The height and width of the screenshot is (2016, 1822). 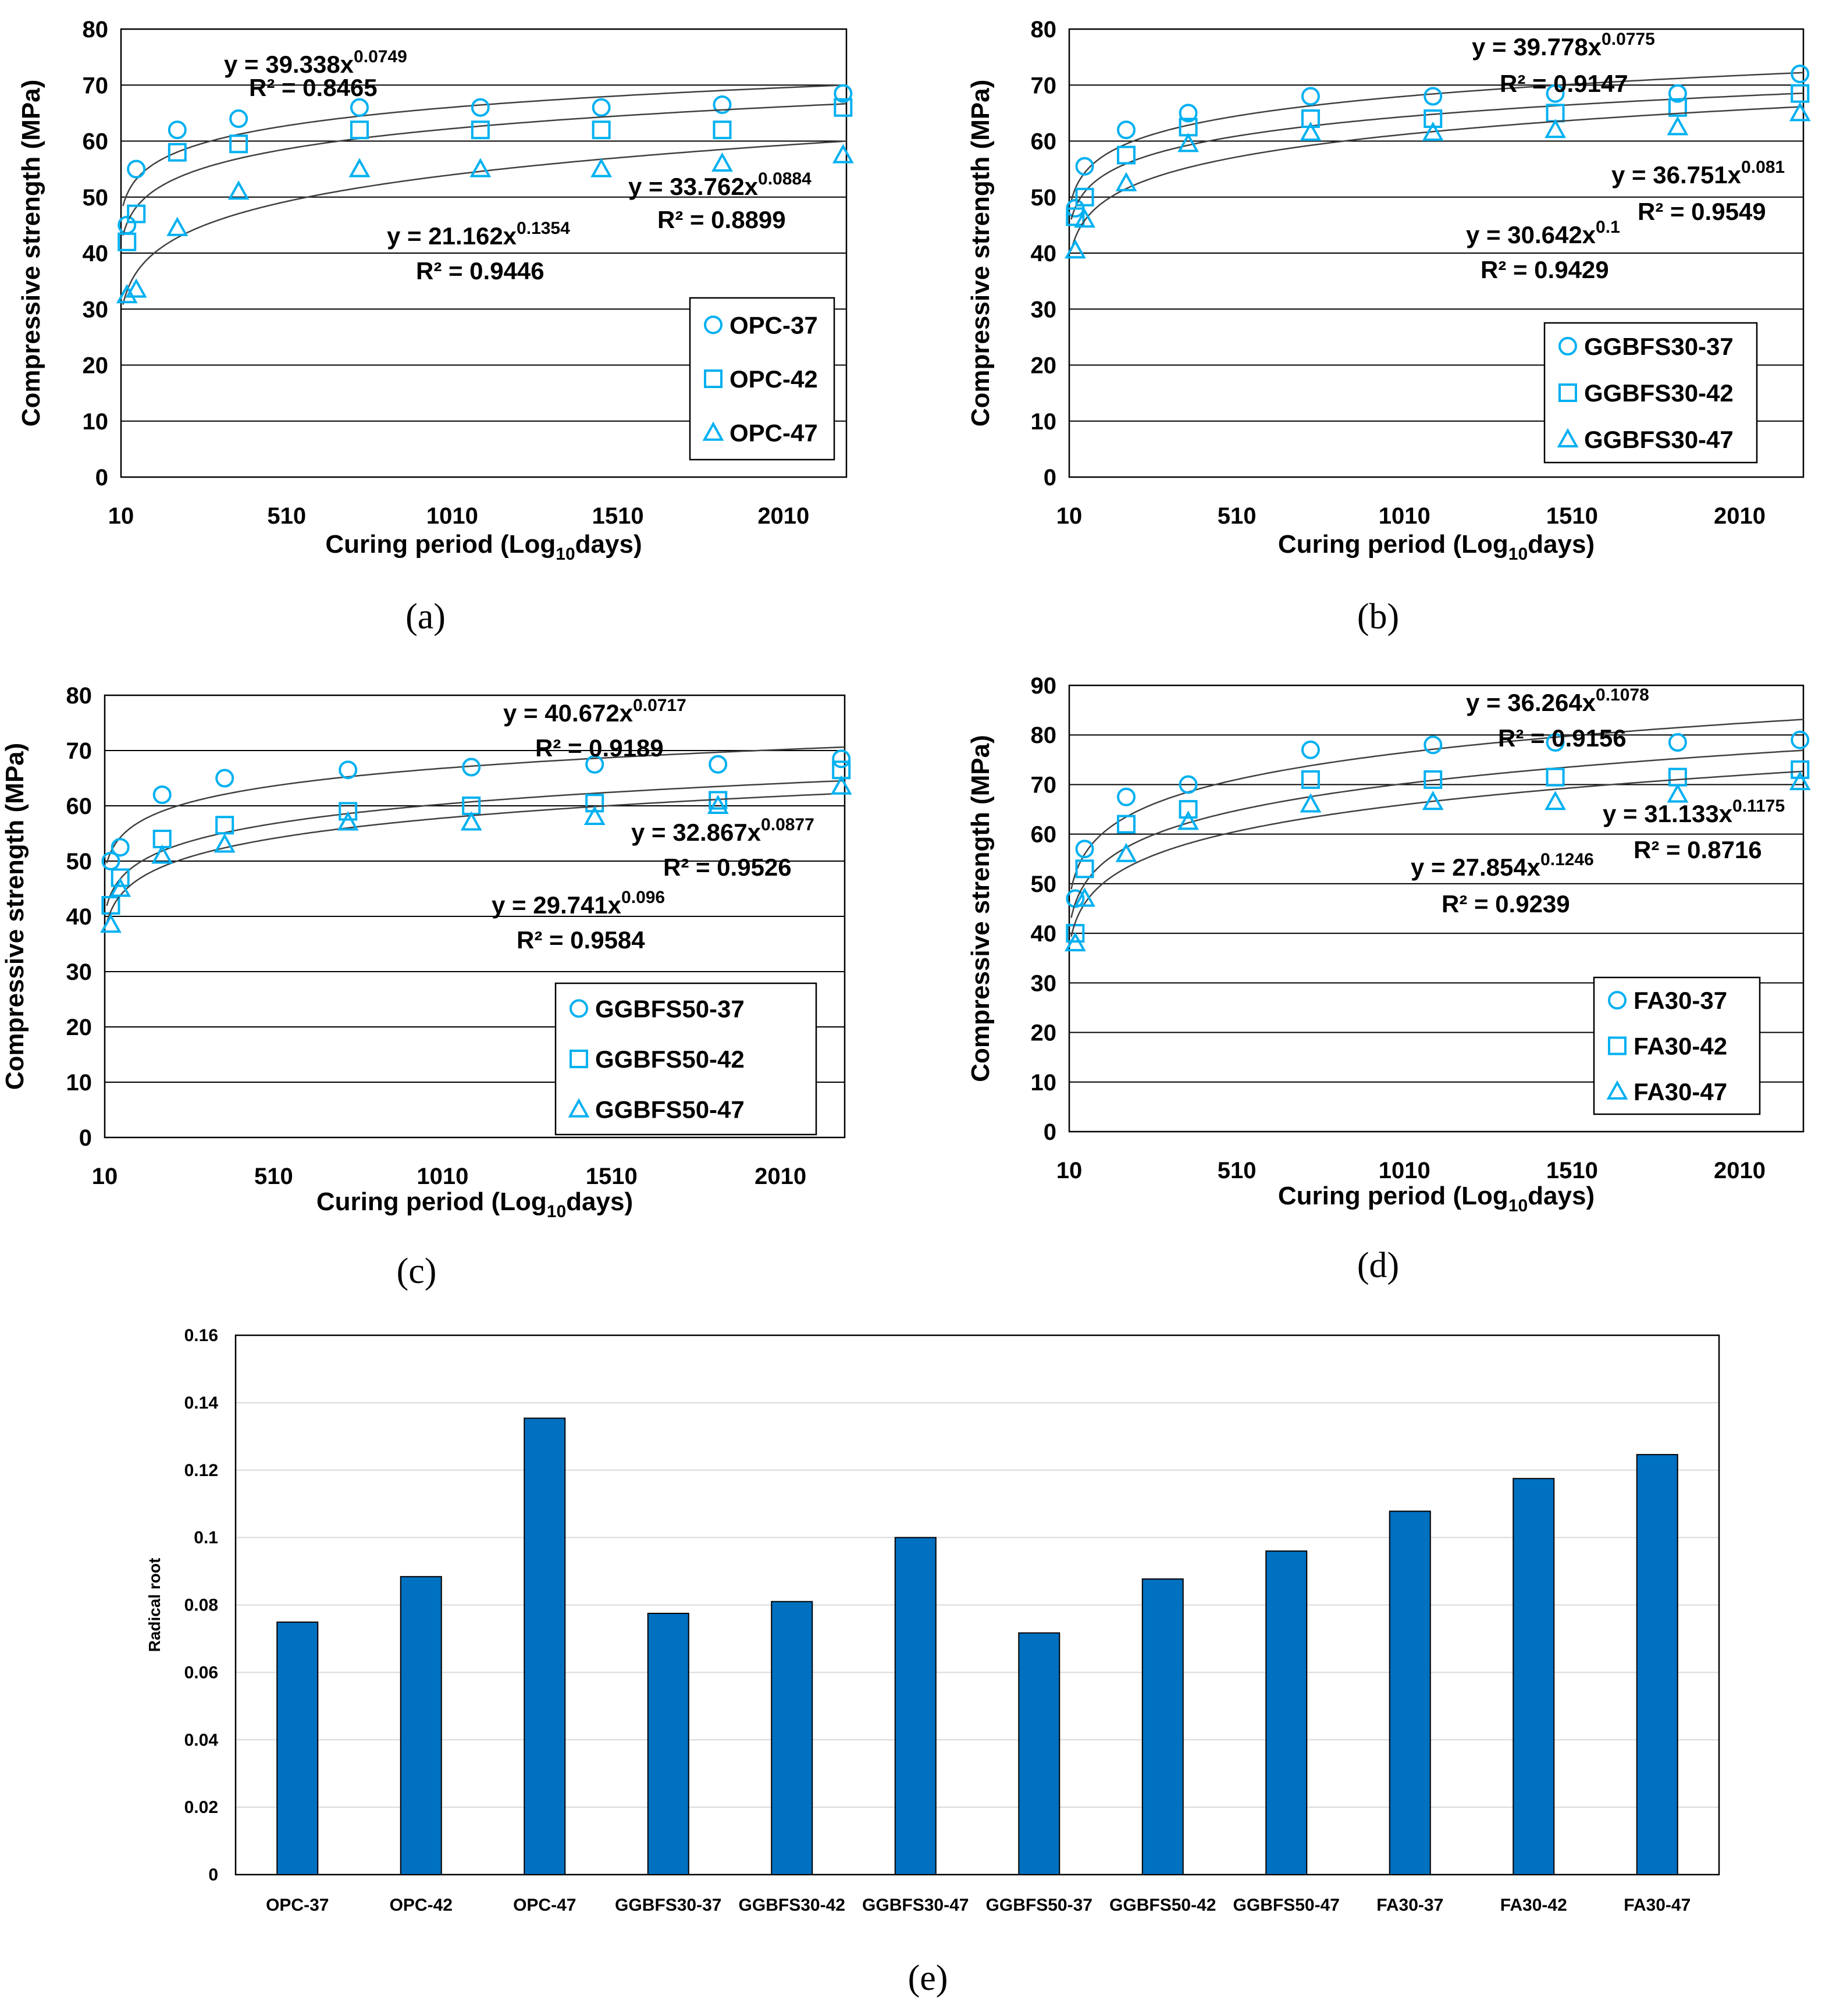 What do you see at coordinates (206, 1538) in the screenshot?
I see `y-tick-label: 0.1` at bounding box center [206, 1538].